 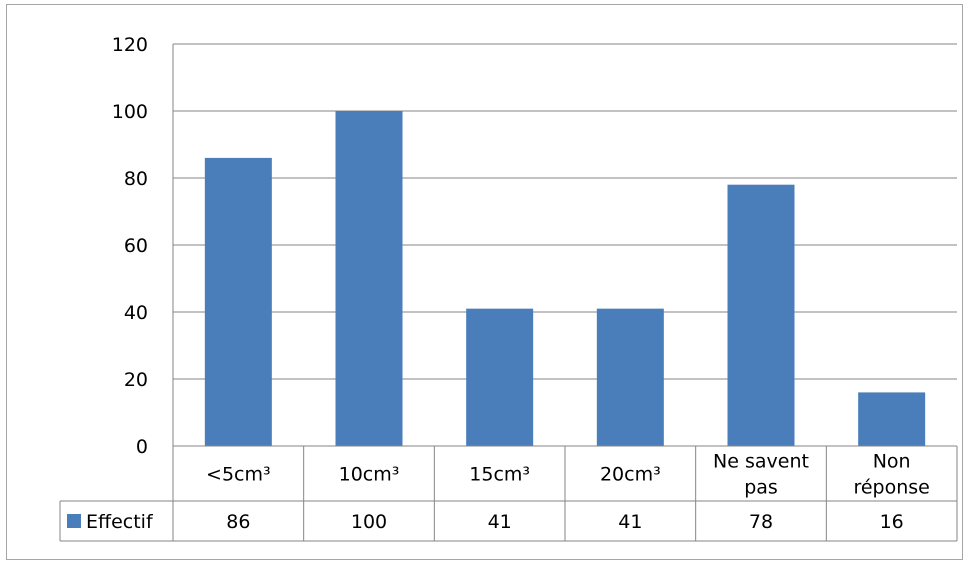 I want to click on category-label: Ne savent, so click(x=761, y=462).